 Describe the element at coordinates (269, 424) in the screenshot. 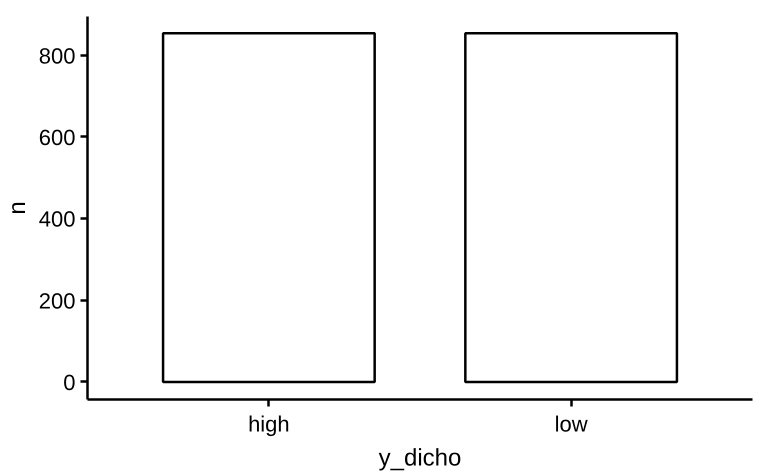

I see `x-tick-label: high` at that location.